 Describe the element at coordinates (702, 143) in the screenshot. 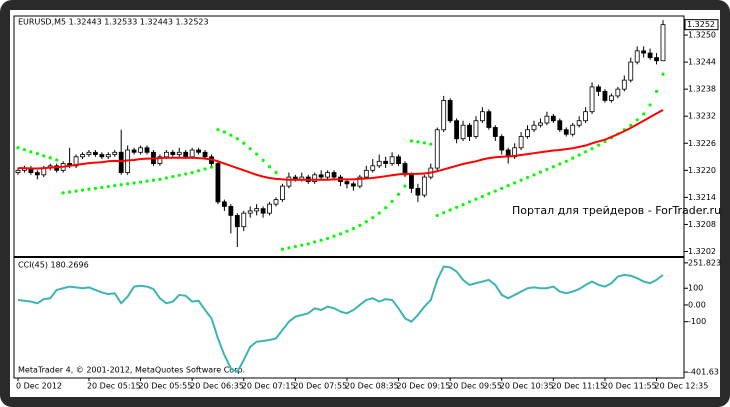

I see `y-tick-label: 1.3226` at that location.